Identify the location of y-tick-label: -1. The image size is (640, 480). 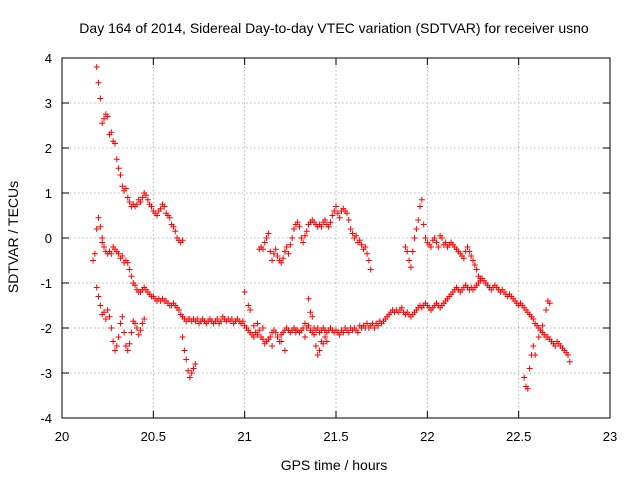
(46, 283).